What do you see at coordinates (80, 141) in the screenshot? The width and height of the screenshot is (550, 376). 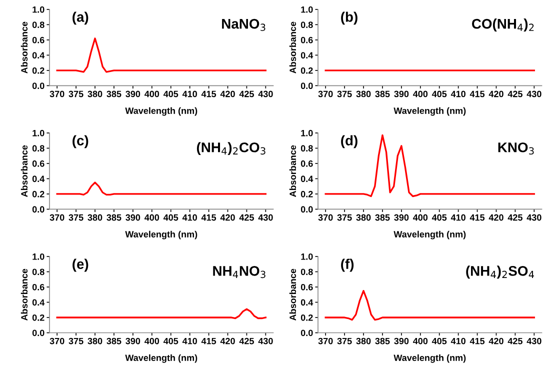 I see `annotation: (c)` at bounding box center [80, 141].